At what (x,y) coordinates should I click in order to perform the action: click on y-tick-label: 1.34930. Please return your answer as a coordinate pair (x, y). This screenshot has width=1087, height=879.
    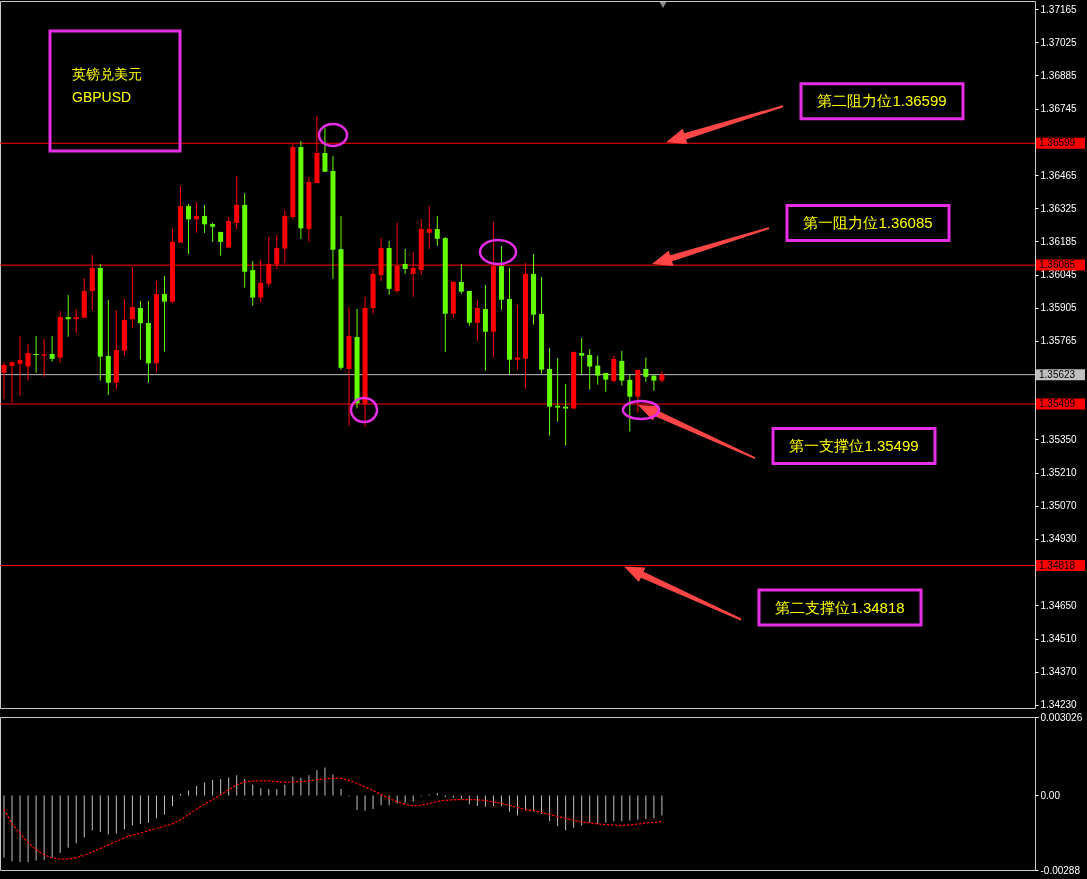
    Looking at the image, I should click on (1059, 539).